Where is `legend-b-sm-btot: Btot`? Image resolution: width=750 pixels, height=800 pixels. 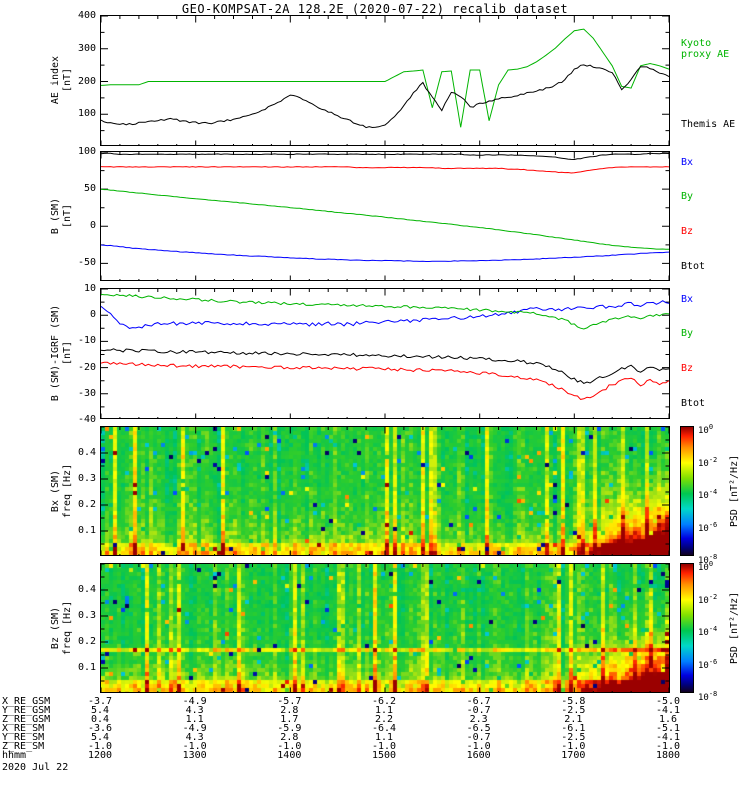 legend-b-sm-btot: Btot is located at coordinates (693, 266).